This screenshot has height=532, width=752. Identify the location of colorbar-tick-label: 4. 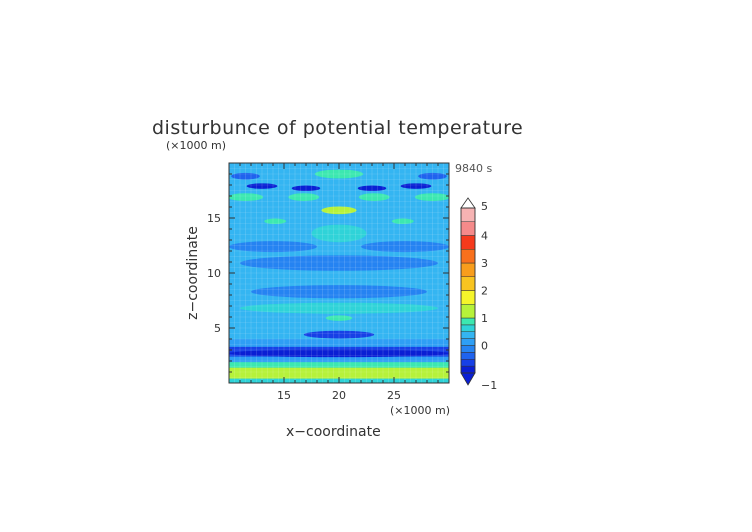
(484, 236).